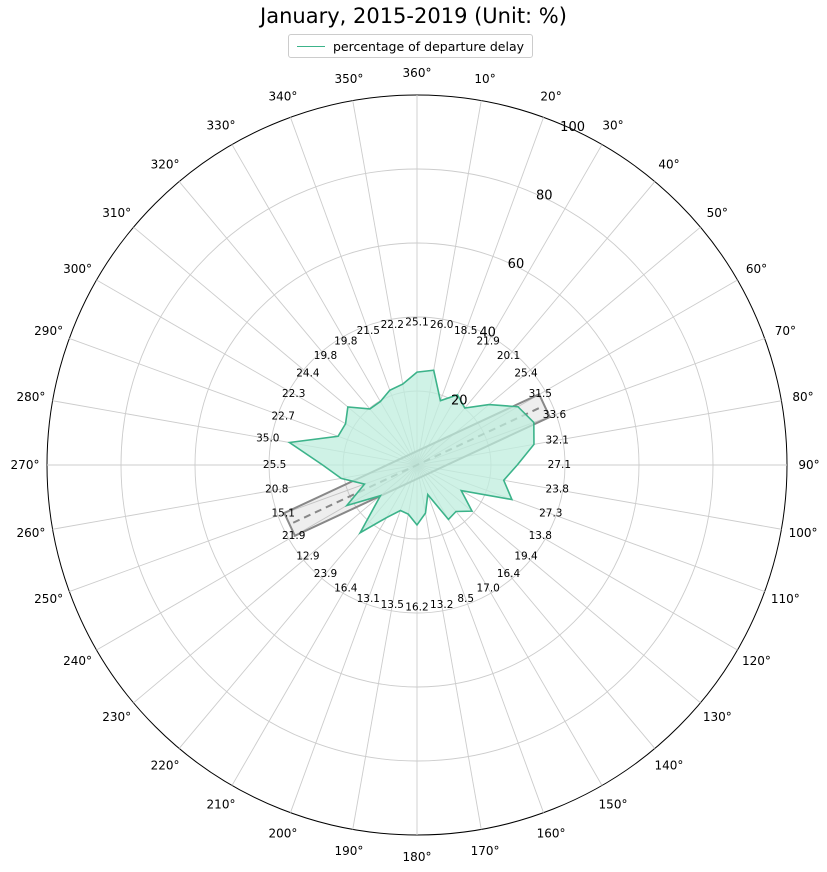 This screenshot has width=827, height=872. Describe the element at coordinates (551, 833) in the screenshot. I see `angular-tick-label: 160°` at that location.